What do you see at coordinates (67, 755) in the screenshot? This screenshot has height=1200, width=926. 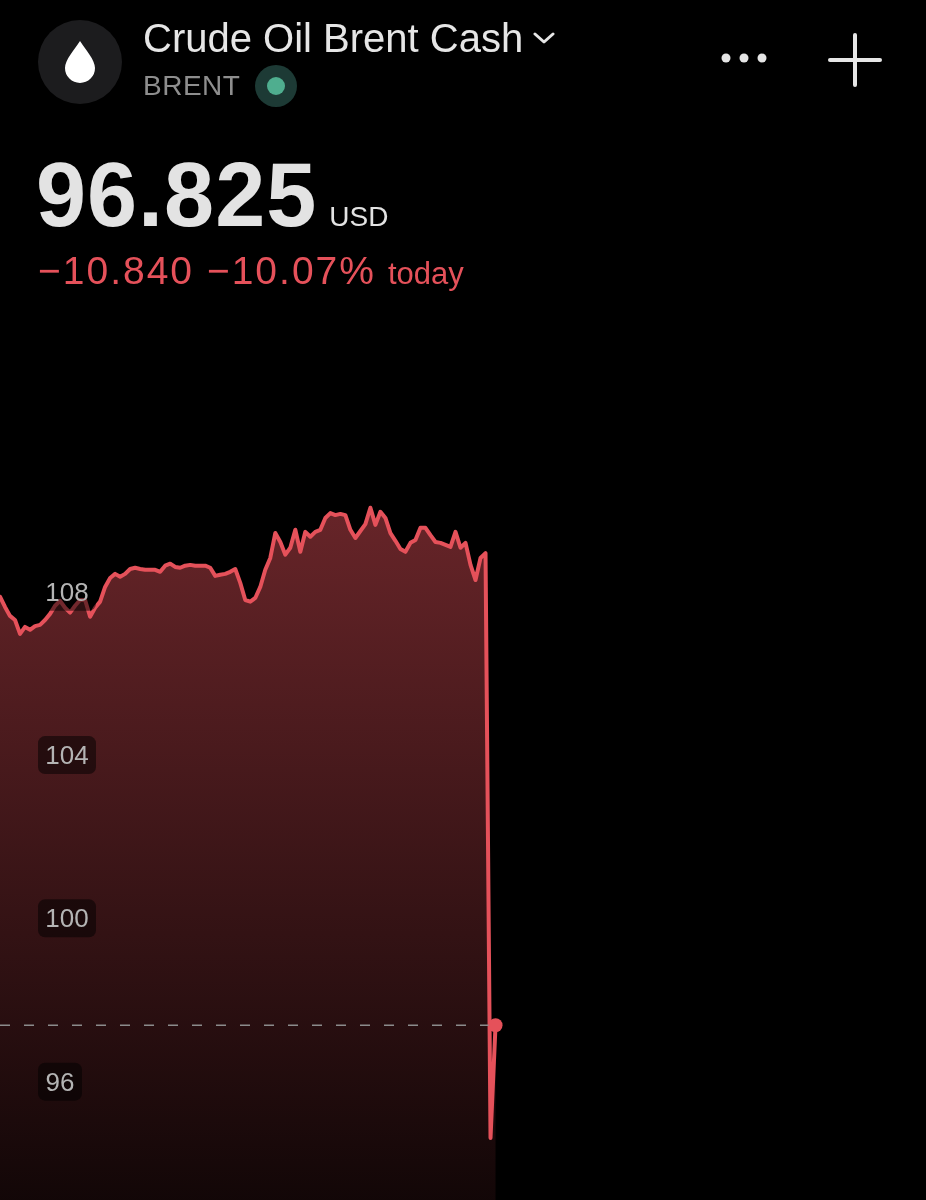 I see `y-tick-label: 104` at bounding box center [67, 755].